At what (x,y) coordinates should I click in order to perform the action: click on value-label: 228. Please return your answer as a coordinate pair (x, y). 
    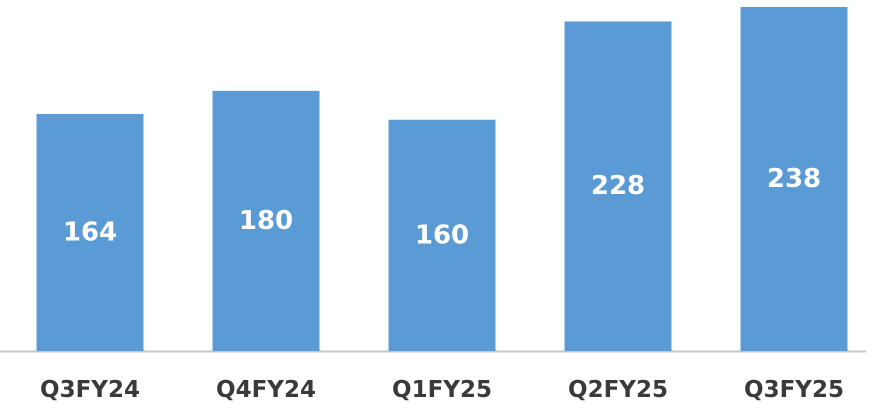
    Looking at the image, I should click on (618, 186).